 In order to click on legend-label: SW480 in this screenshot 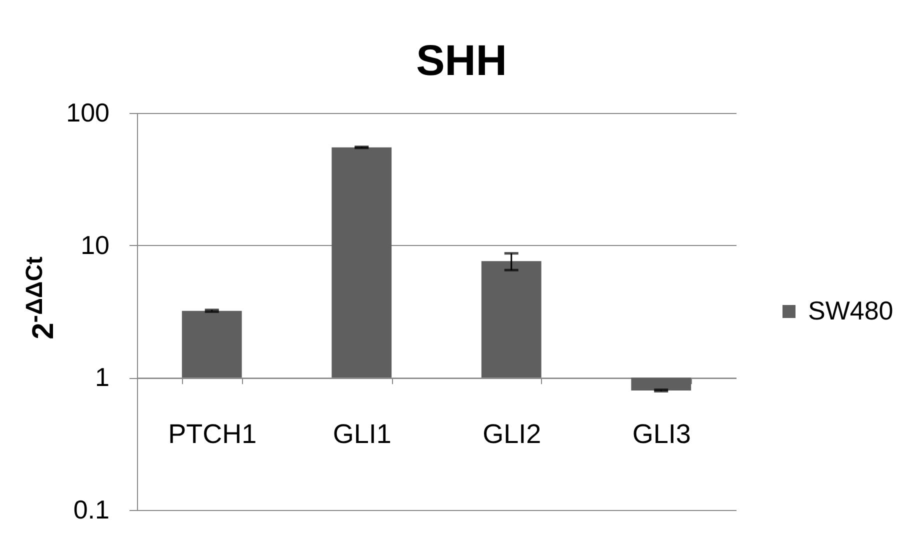, I will do `click(851, 311)`.